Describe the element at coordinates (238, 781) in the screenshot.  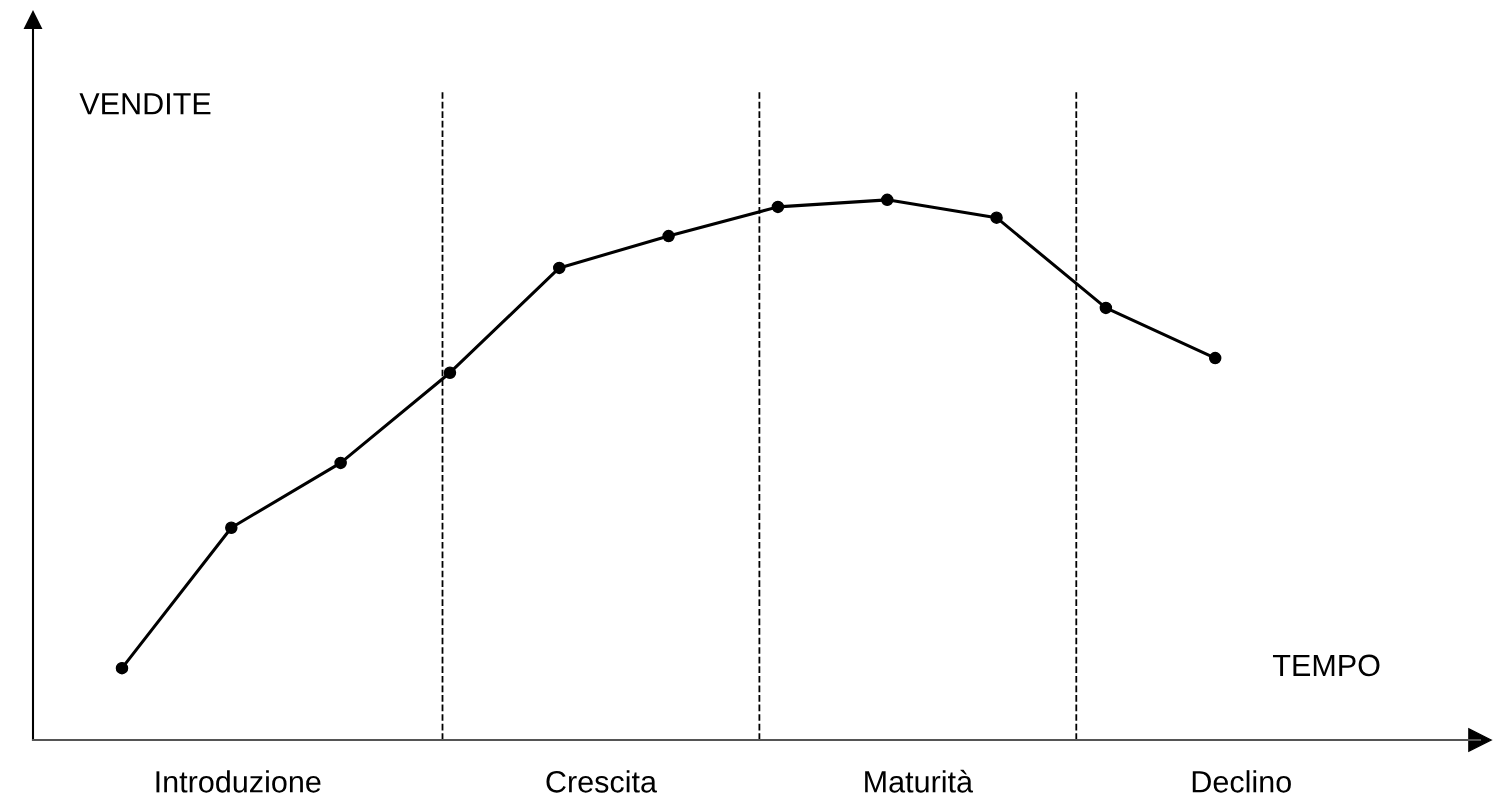
I see `text: Introduzione` at that location.